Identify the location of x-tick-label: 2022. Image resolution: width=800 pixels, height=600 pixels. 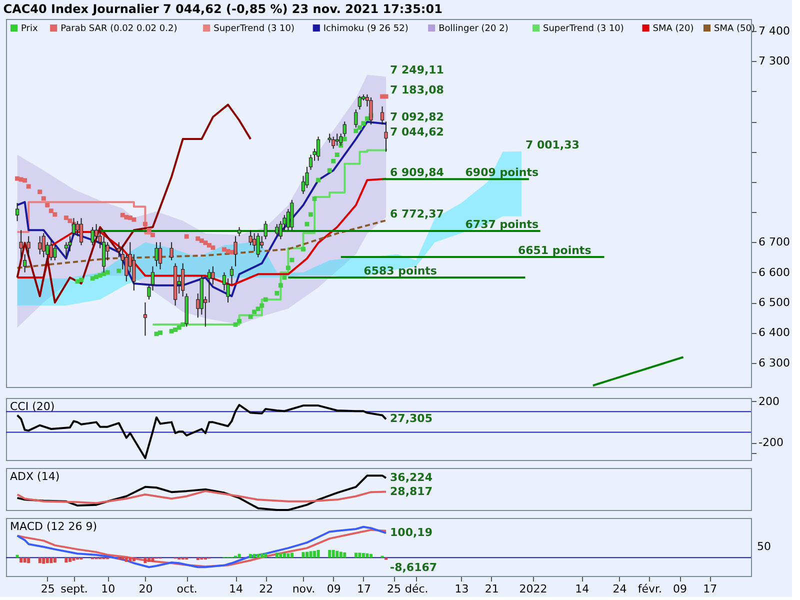
(533, 589).